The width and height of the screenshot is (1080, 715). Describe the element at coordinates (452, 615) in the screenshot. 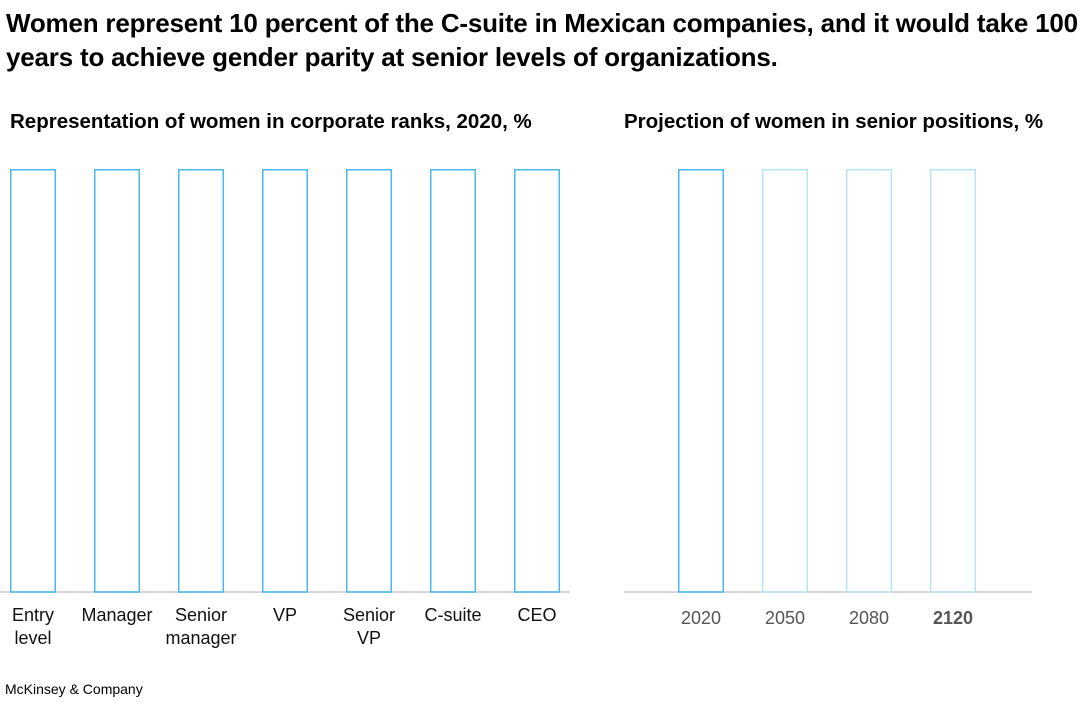

I see `category-label: C-suite` at that location.